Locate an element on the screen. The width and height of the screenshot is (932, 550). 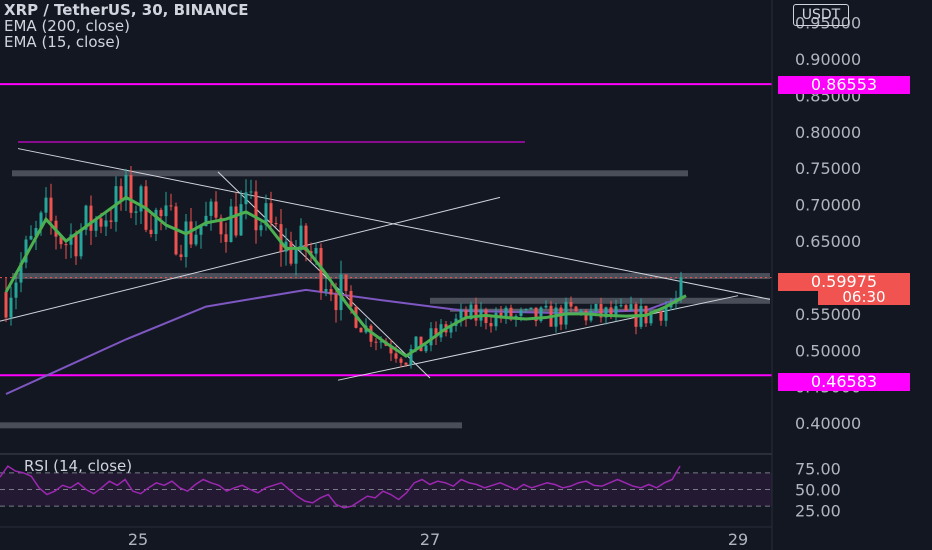
ascending-trendline-left is located at coordinates (250, 259).